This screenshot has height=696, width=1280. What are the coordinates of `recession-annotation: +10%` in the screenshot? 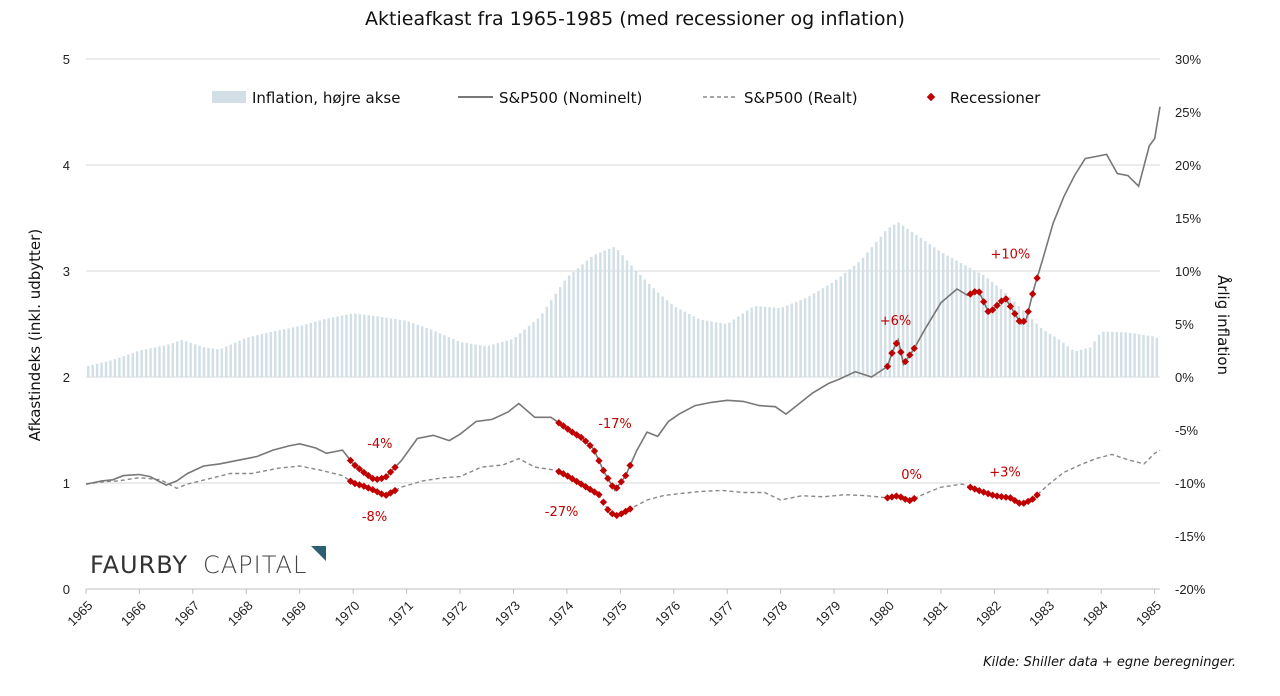 It's located at (1010, 254).